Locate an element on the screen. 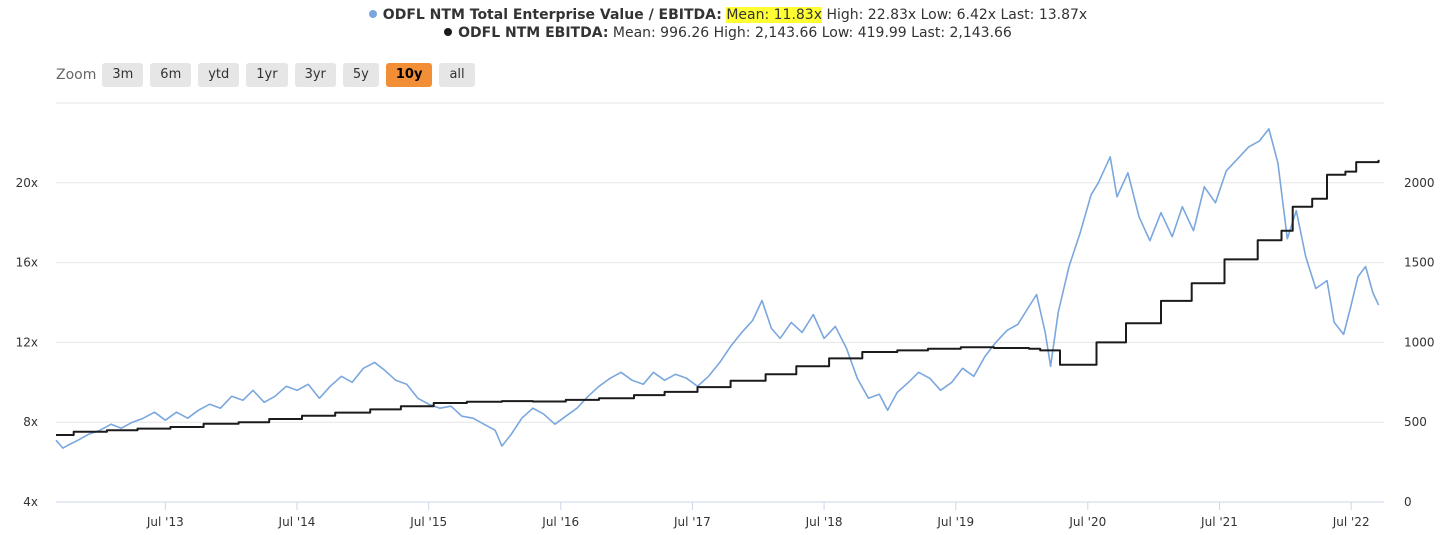 The width and height of the screenshot is (1456, 535). y-axis-right: 0 500 1000 1500 2000 is located at coordinates (1419, 342).